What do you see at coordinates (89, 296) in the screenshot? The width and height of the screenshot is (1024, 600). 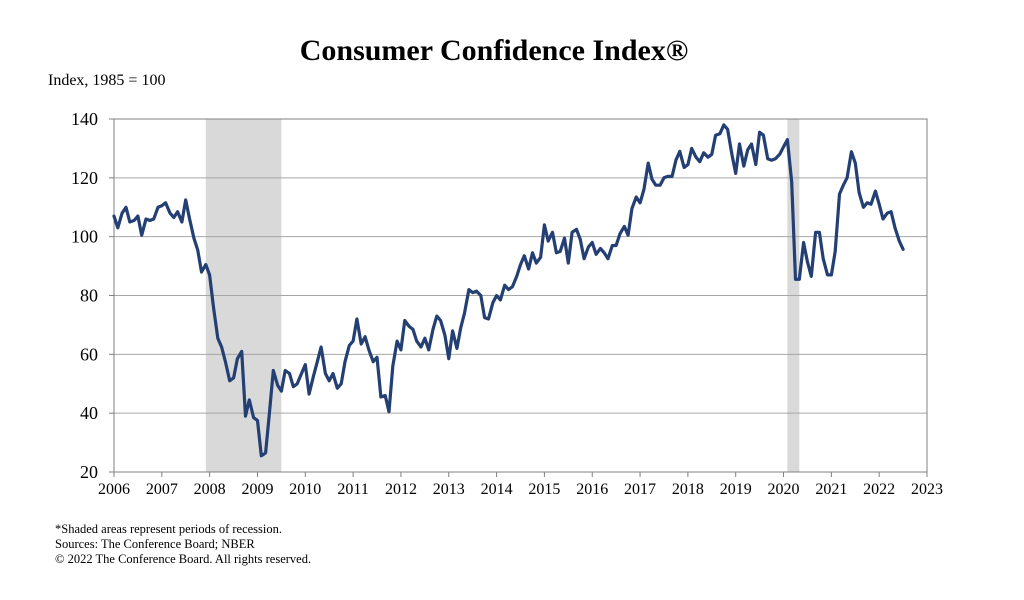 I see `y-tick-label-80: 80` at bounding box center [89, 296].